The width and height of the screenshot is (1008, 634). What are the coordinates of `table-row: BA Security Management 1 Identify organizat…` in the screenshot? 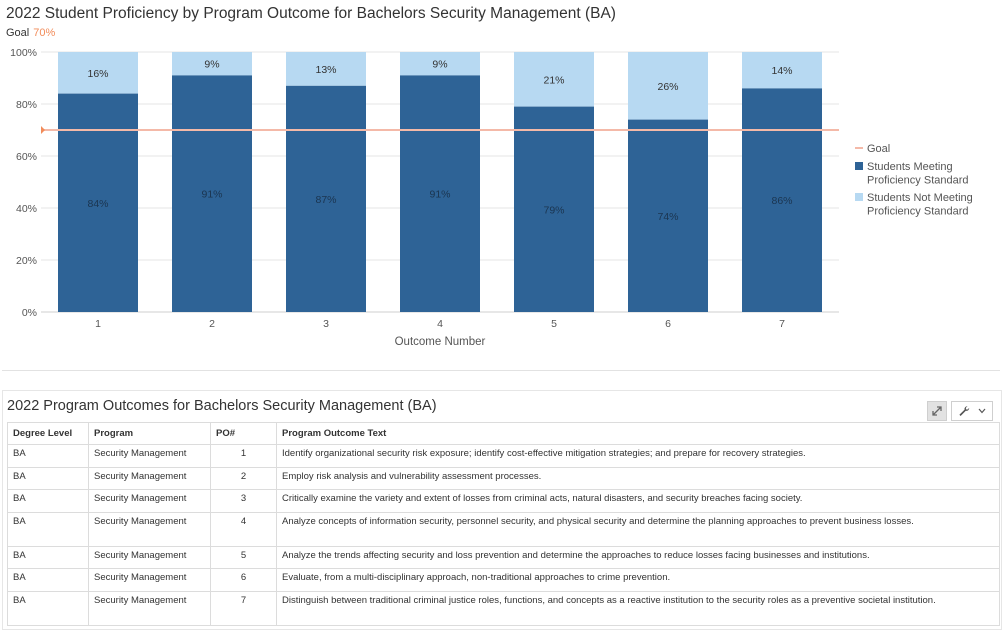 It's located at (503, 456).